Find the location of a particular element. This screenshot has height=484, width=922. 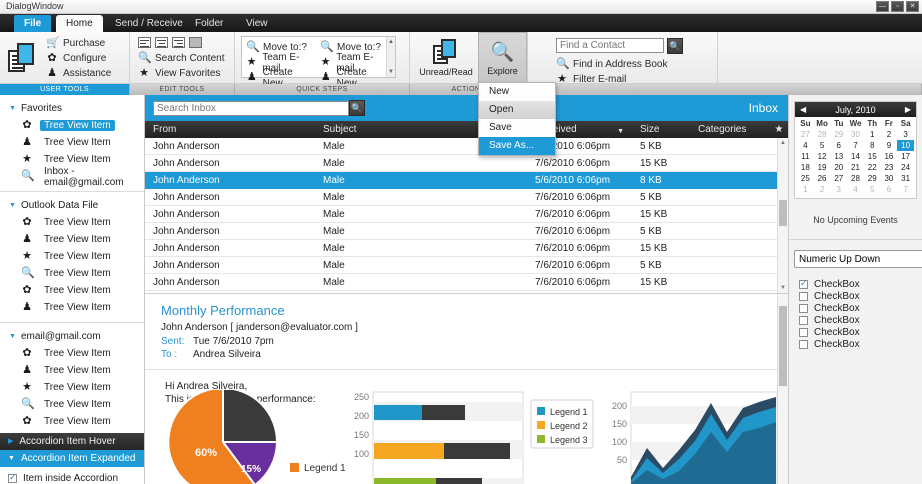

calendar-day: 11 is located at coordinates (805, 156).